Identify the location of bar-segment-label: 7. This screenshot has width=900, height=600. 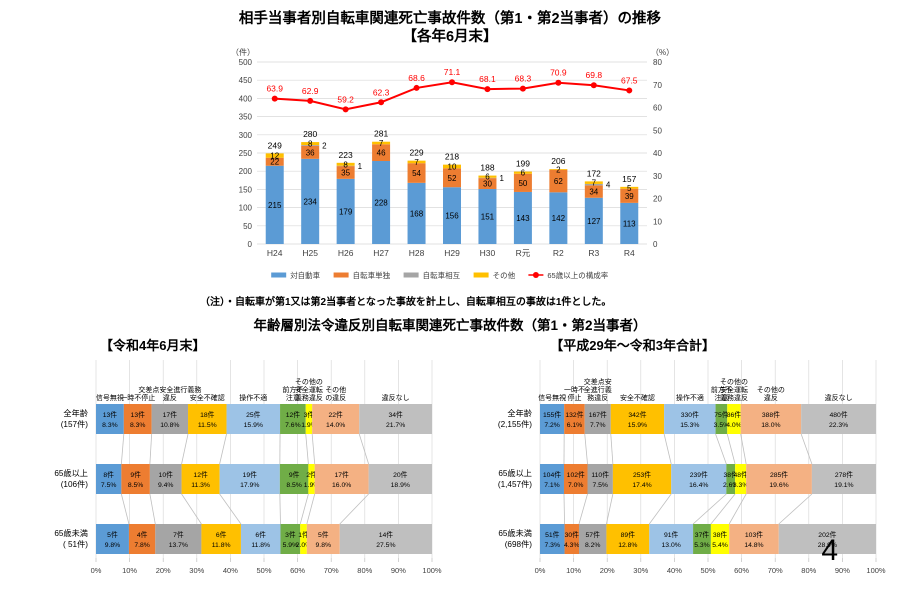
(416, 162).